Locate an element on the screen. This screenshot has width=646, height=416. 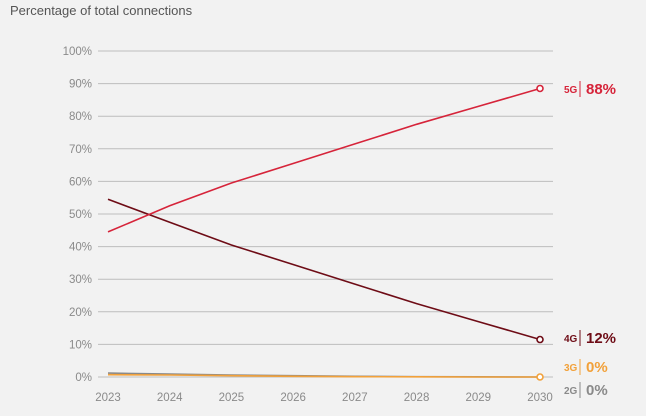
y-tick-label: 40% is located at coordinates (80, 248).